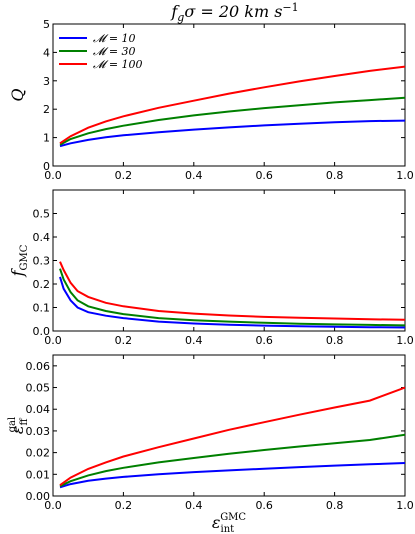  Describe the element at coordinates (290, 7) in the screenshot. I see `title-sup: −1` at that location.